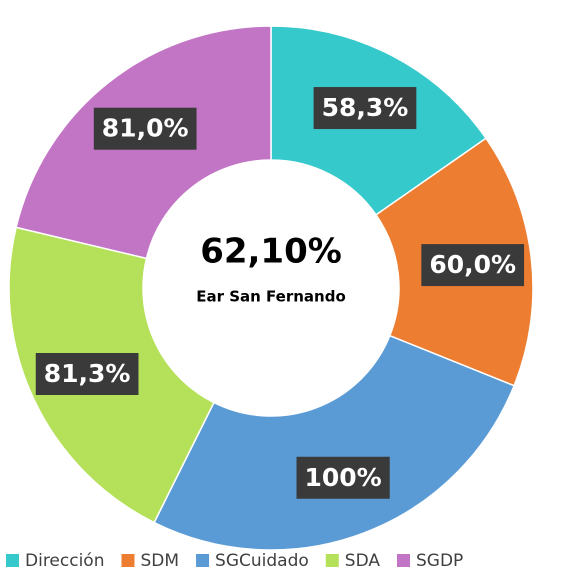  I want to click on data-label: 81,3%, so click(87, 374).